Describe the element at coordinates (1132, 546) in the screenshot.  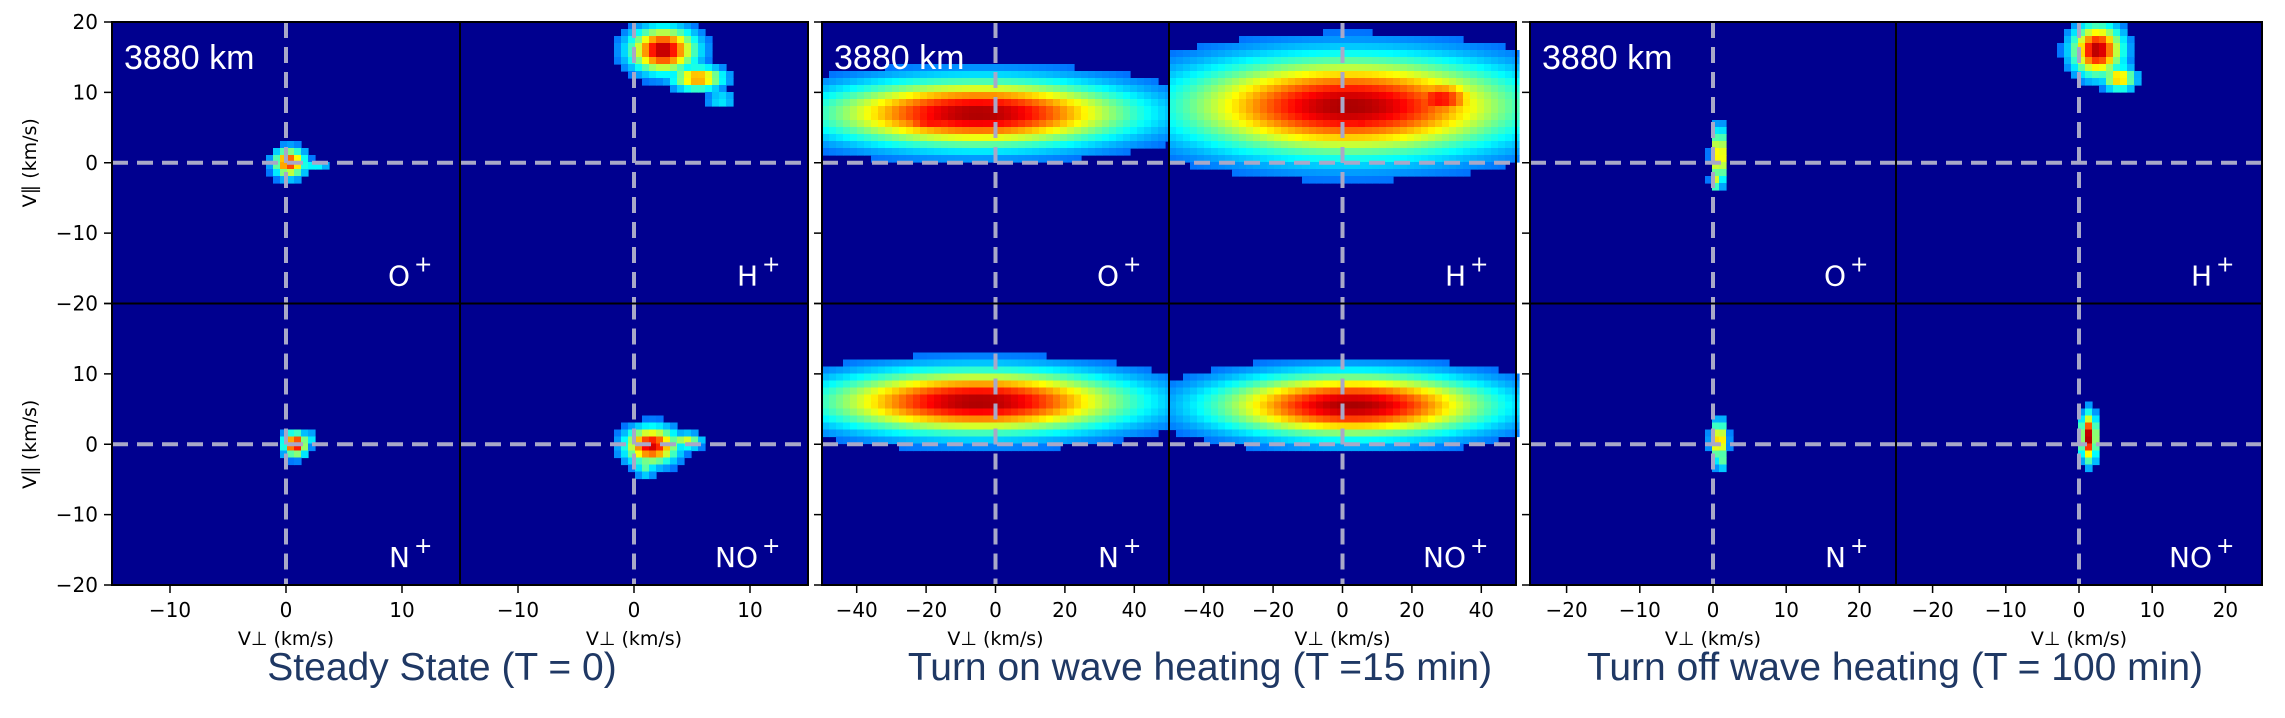
I see `species-charge: +` at that location.